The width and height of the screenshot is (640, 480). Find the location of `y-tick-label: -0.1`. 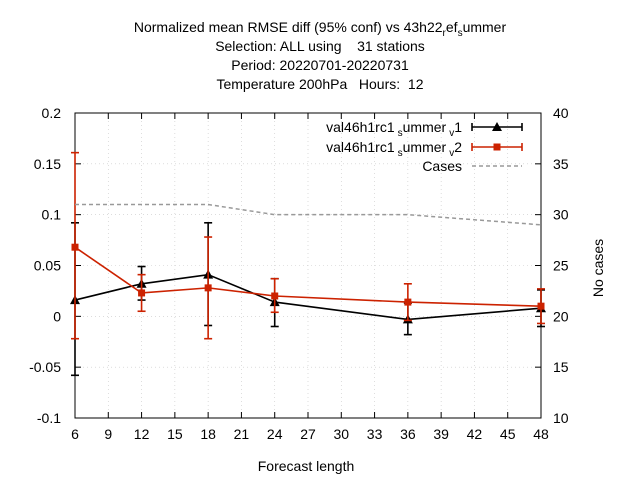

y-tick-label: -0.1 is located at coordinates (49, 418).